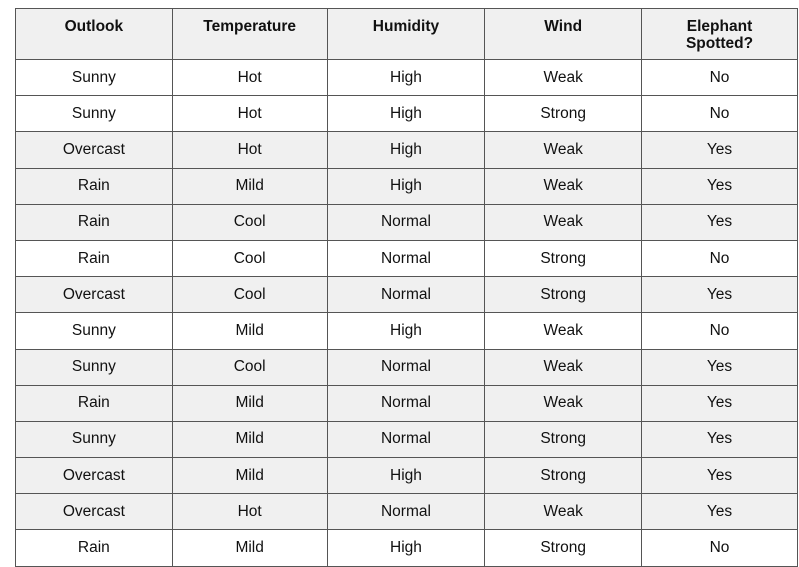 The height and width of the screenshot is (567, 799). What do you see at coordinates (94, 34) in the screenshot?
I see `header-outlook: Outlook` at bounding box center [94, 34].